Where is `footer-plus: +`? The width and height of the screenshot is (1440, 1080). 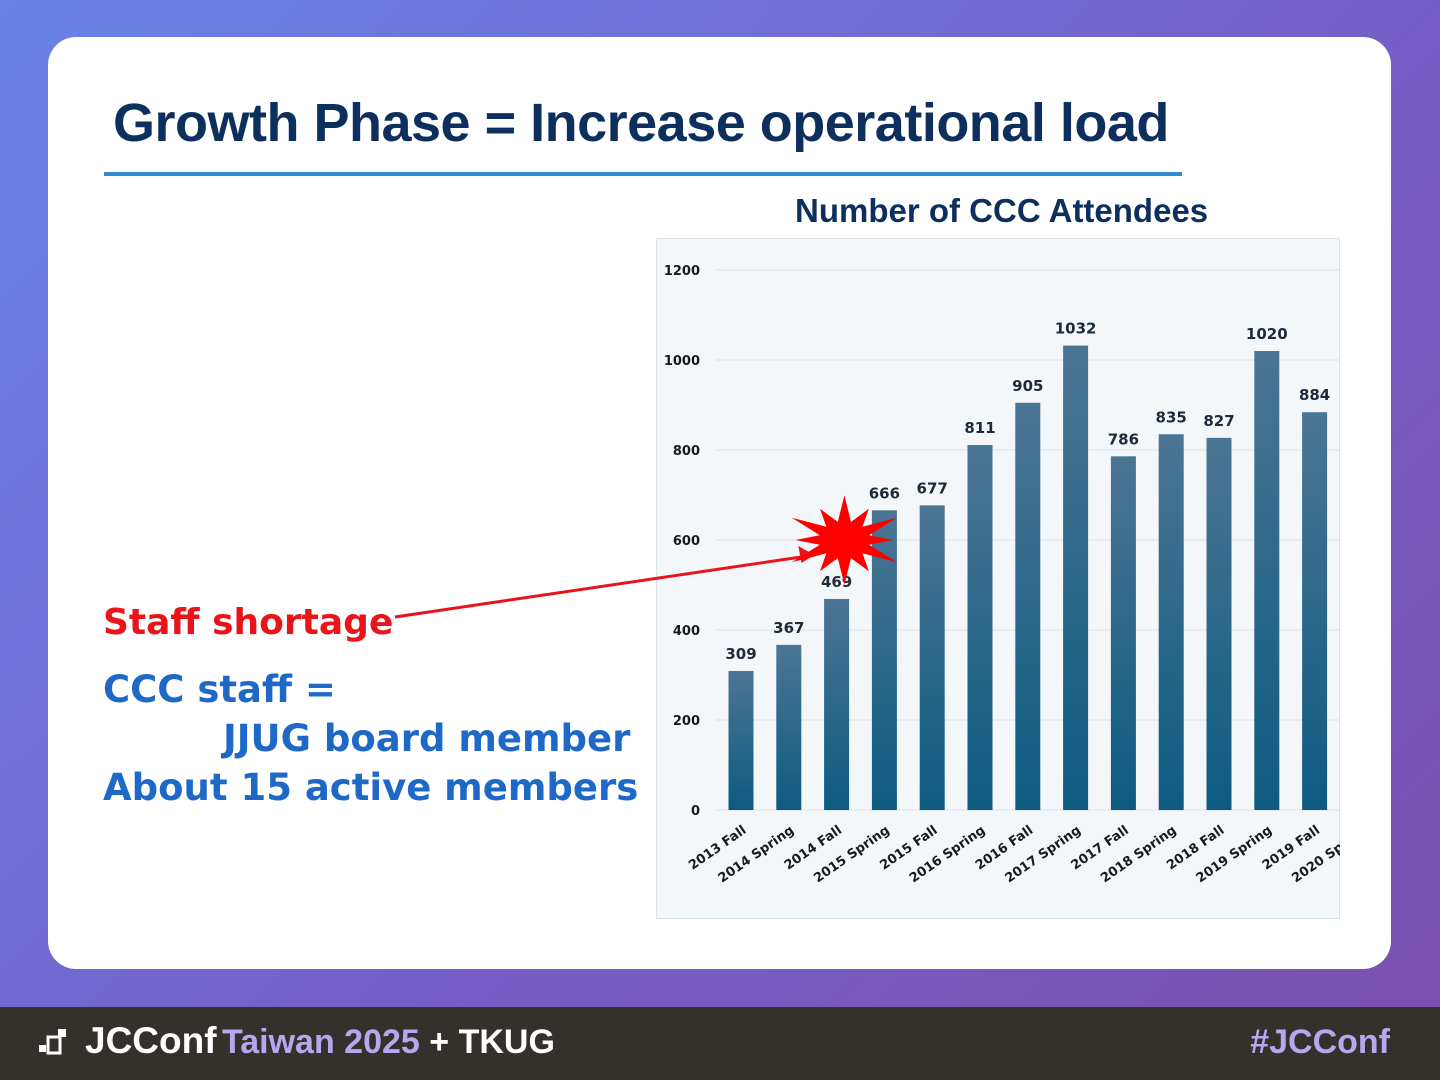
footer-plus: + is located at coordinates (439, 1042).